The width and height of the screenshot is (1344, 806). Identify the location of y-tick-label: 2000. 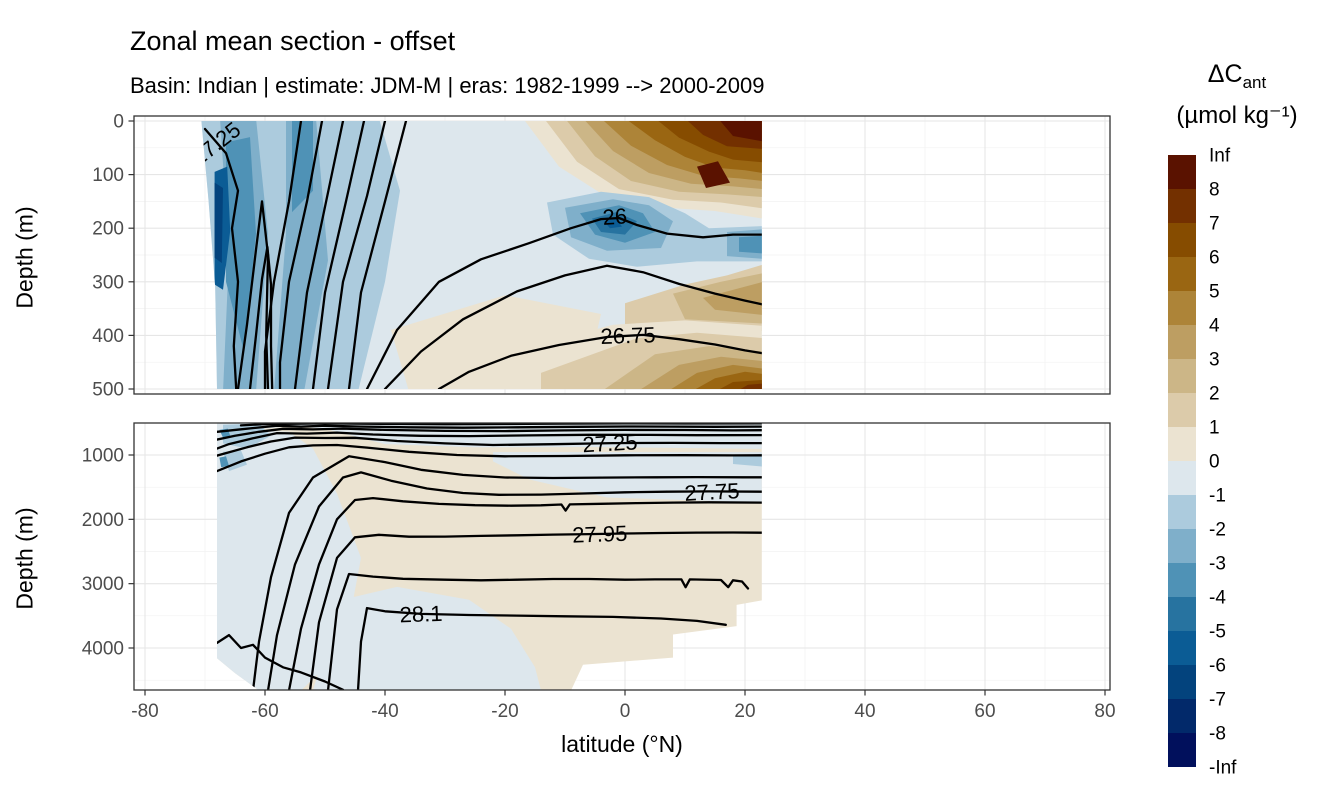
(103, 520).